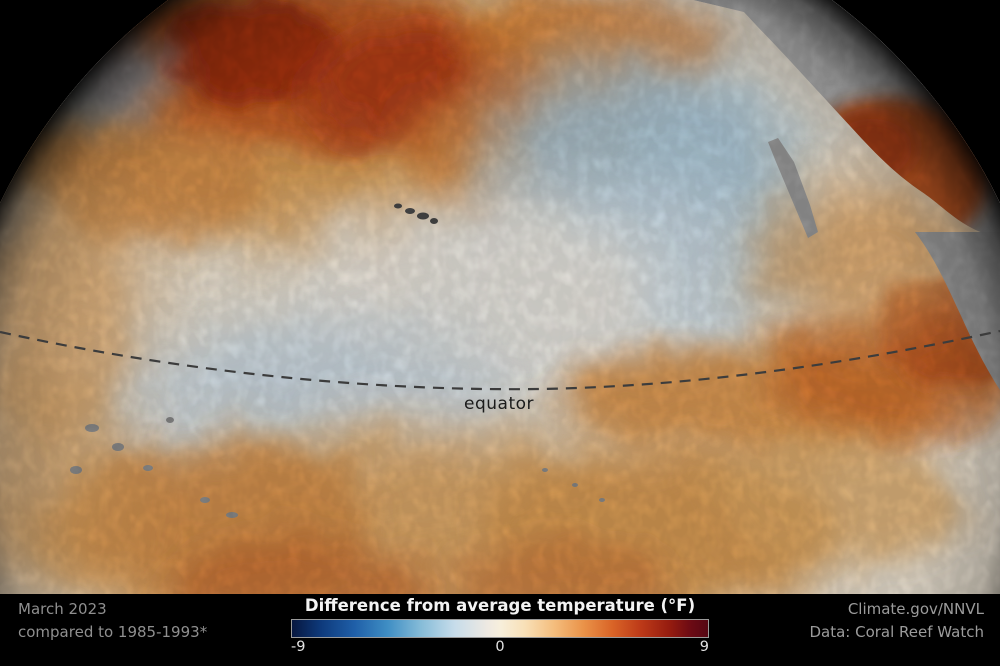 This screenshot has width=1000, height=666. Describe the element at coordinates (112, 621) in the screenshot. I see `date-block: March 2023 compared to 1985-1993*` at that location.